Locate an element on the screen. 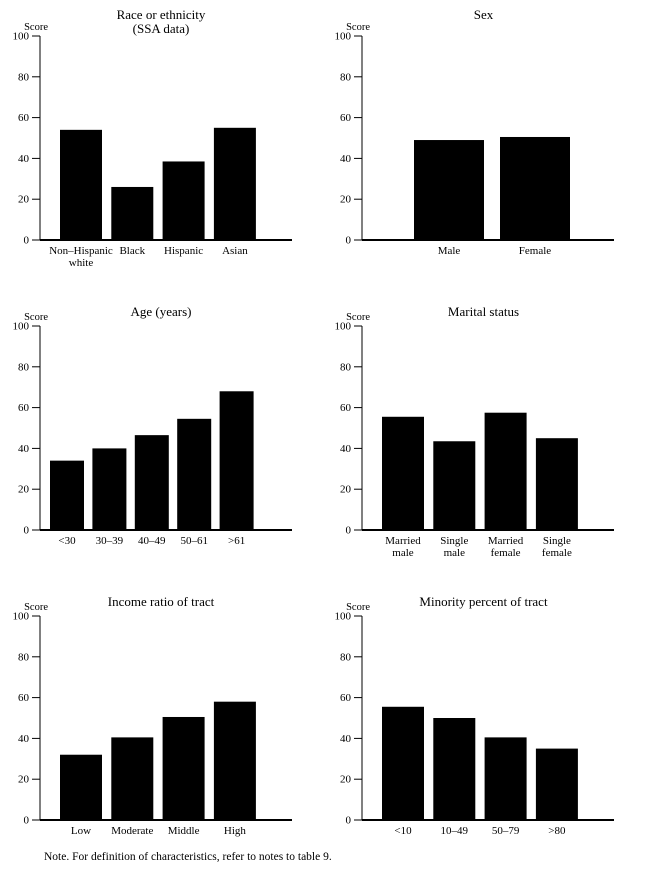  x-category-label: 30–39 is located at coordinates (110, 541).